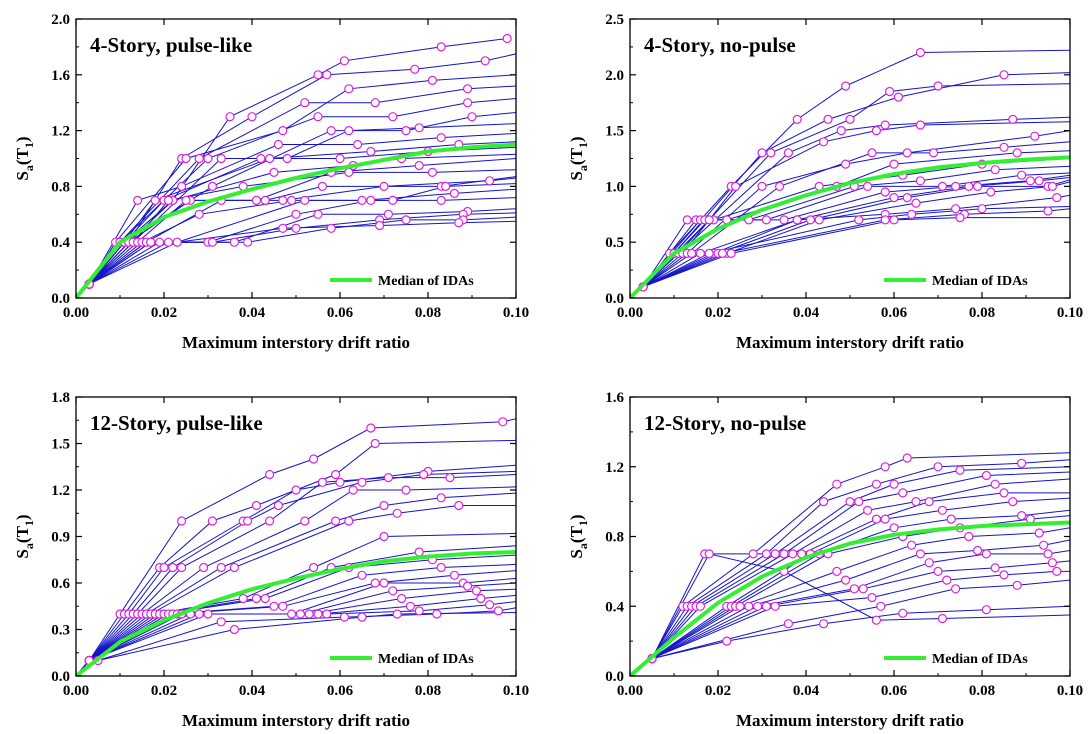  I want to click on y-tick-label: 1.5, so click(614, 132).